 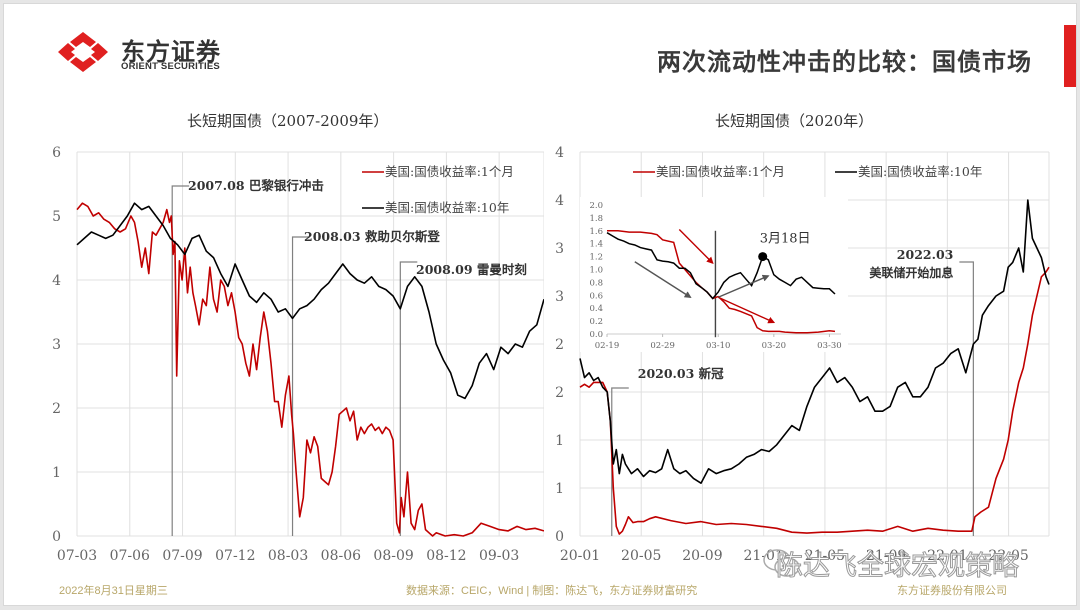 What do you see at coordinates (446, 556) in the screenshot?
I see `x-tick-label: 08-12` at bounding box center [446, 556].